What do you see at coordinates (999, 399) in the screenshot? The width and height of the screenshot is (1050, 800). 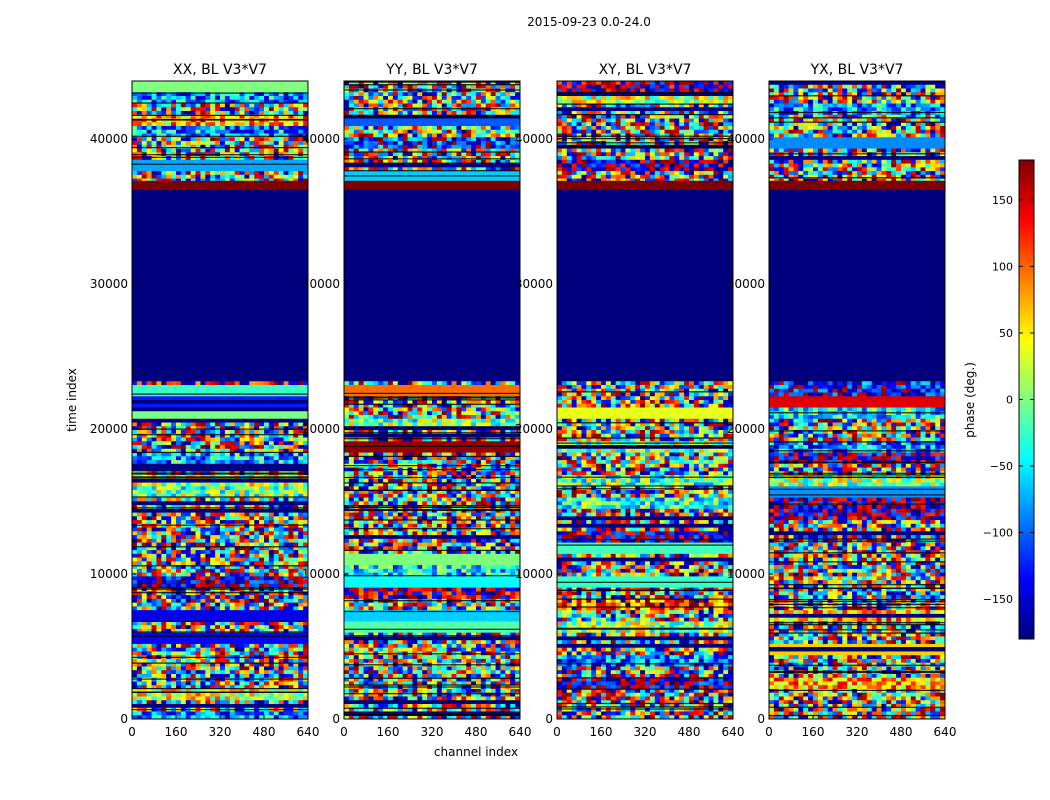 I see `colorbar: 150 100 50 0 −50 −100 −150 phase (deg.)` at bounding box center [999, 399].